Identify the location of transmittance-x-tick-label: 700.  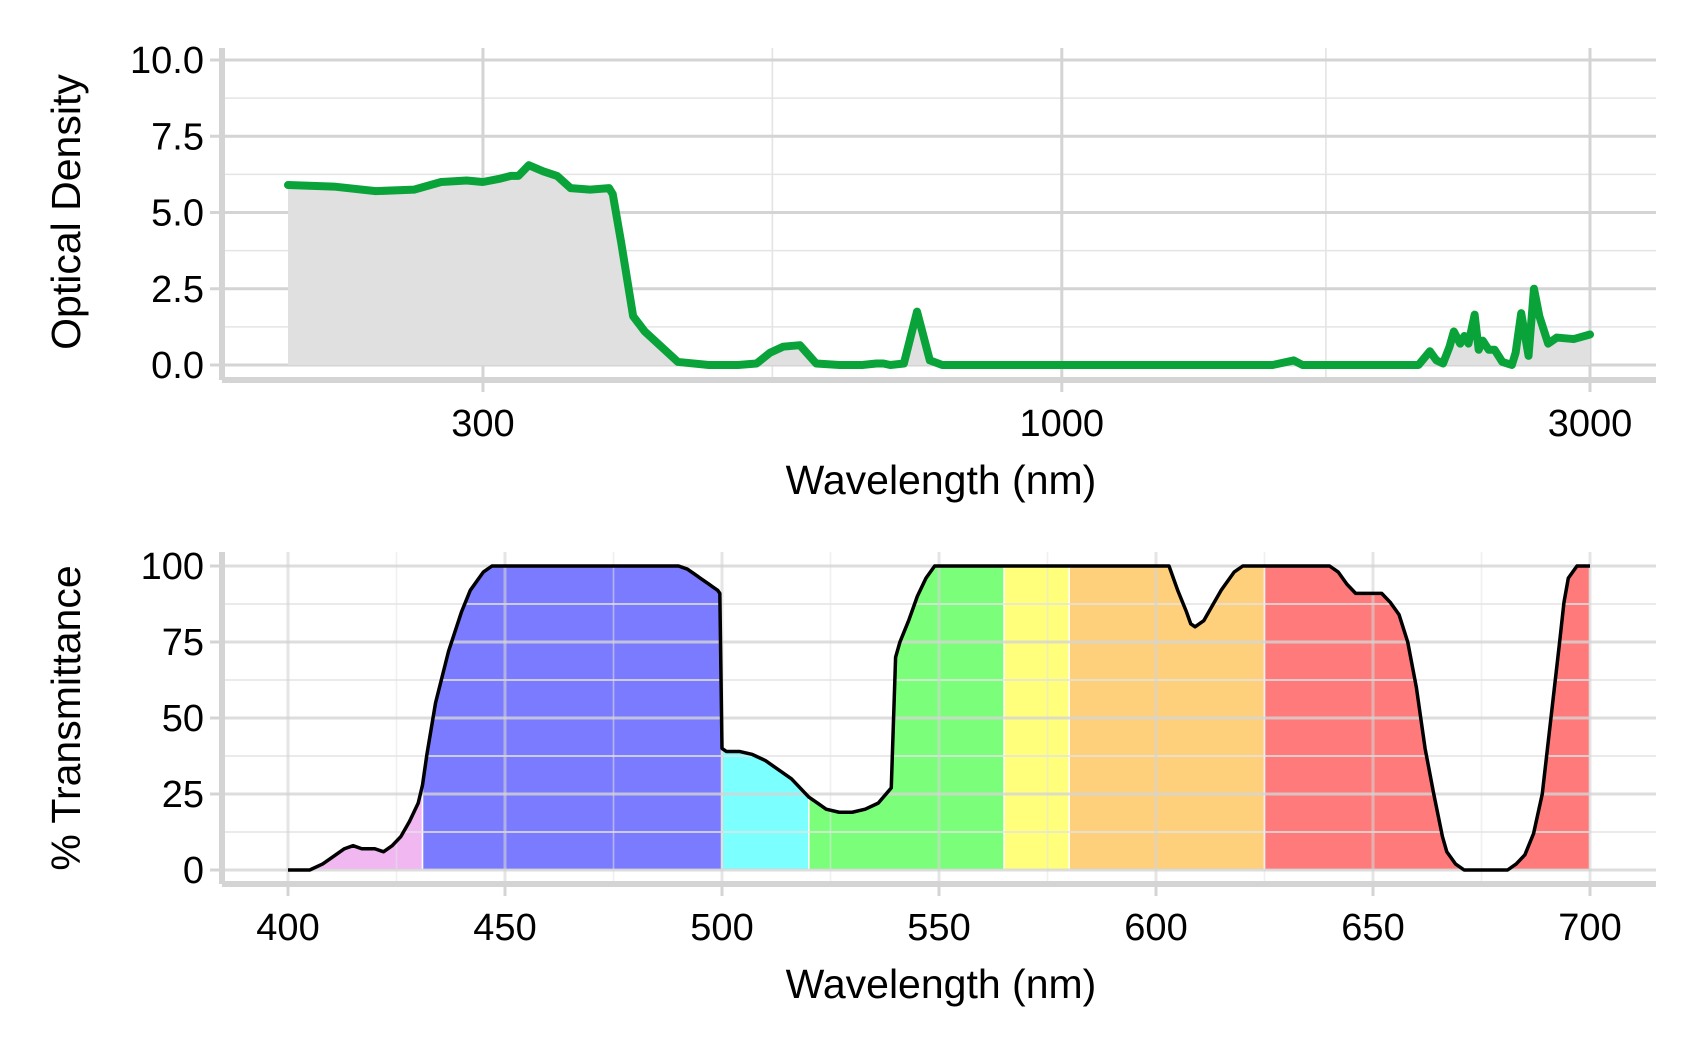
(1589, 928).